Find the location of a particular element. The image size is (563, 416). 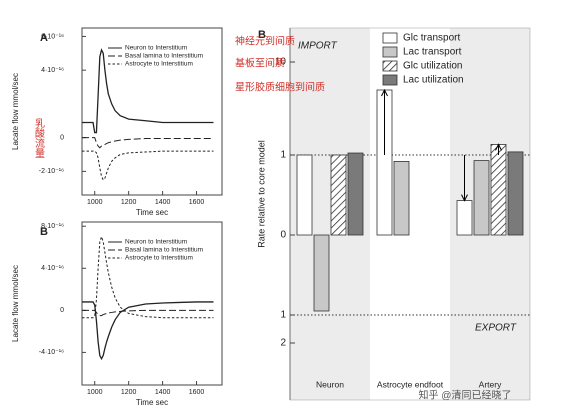

x-tick-label: Astrocyte endfoot is located at coordinates (410, 384).